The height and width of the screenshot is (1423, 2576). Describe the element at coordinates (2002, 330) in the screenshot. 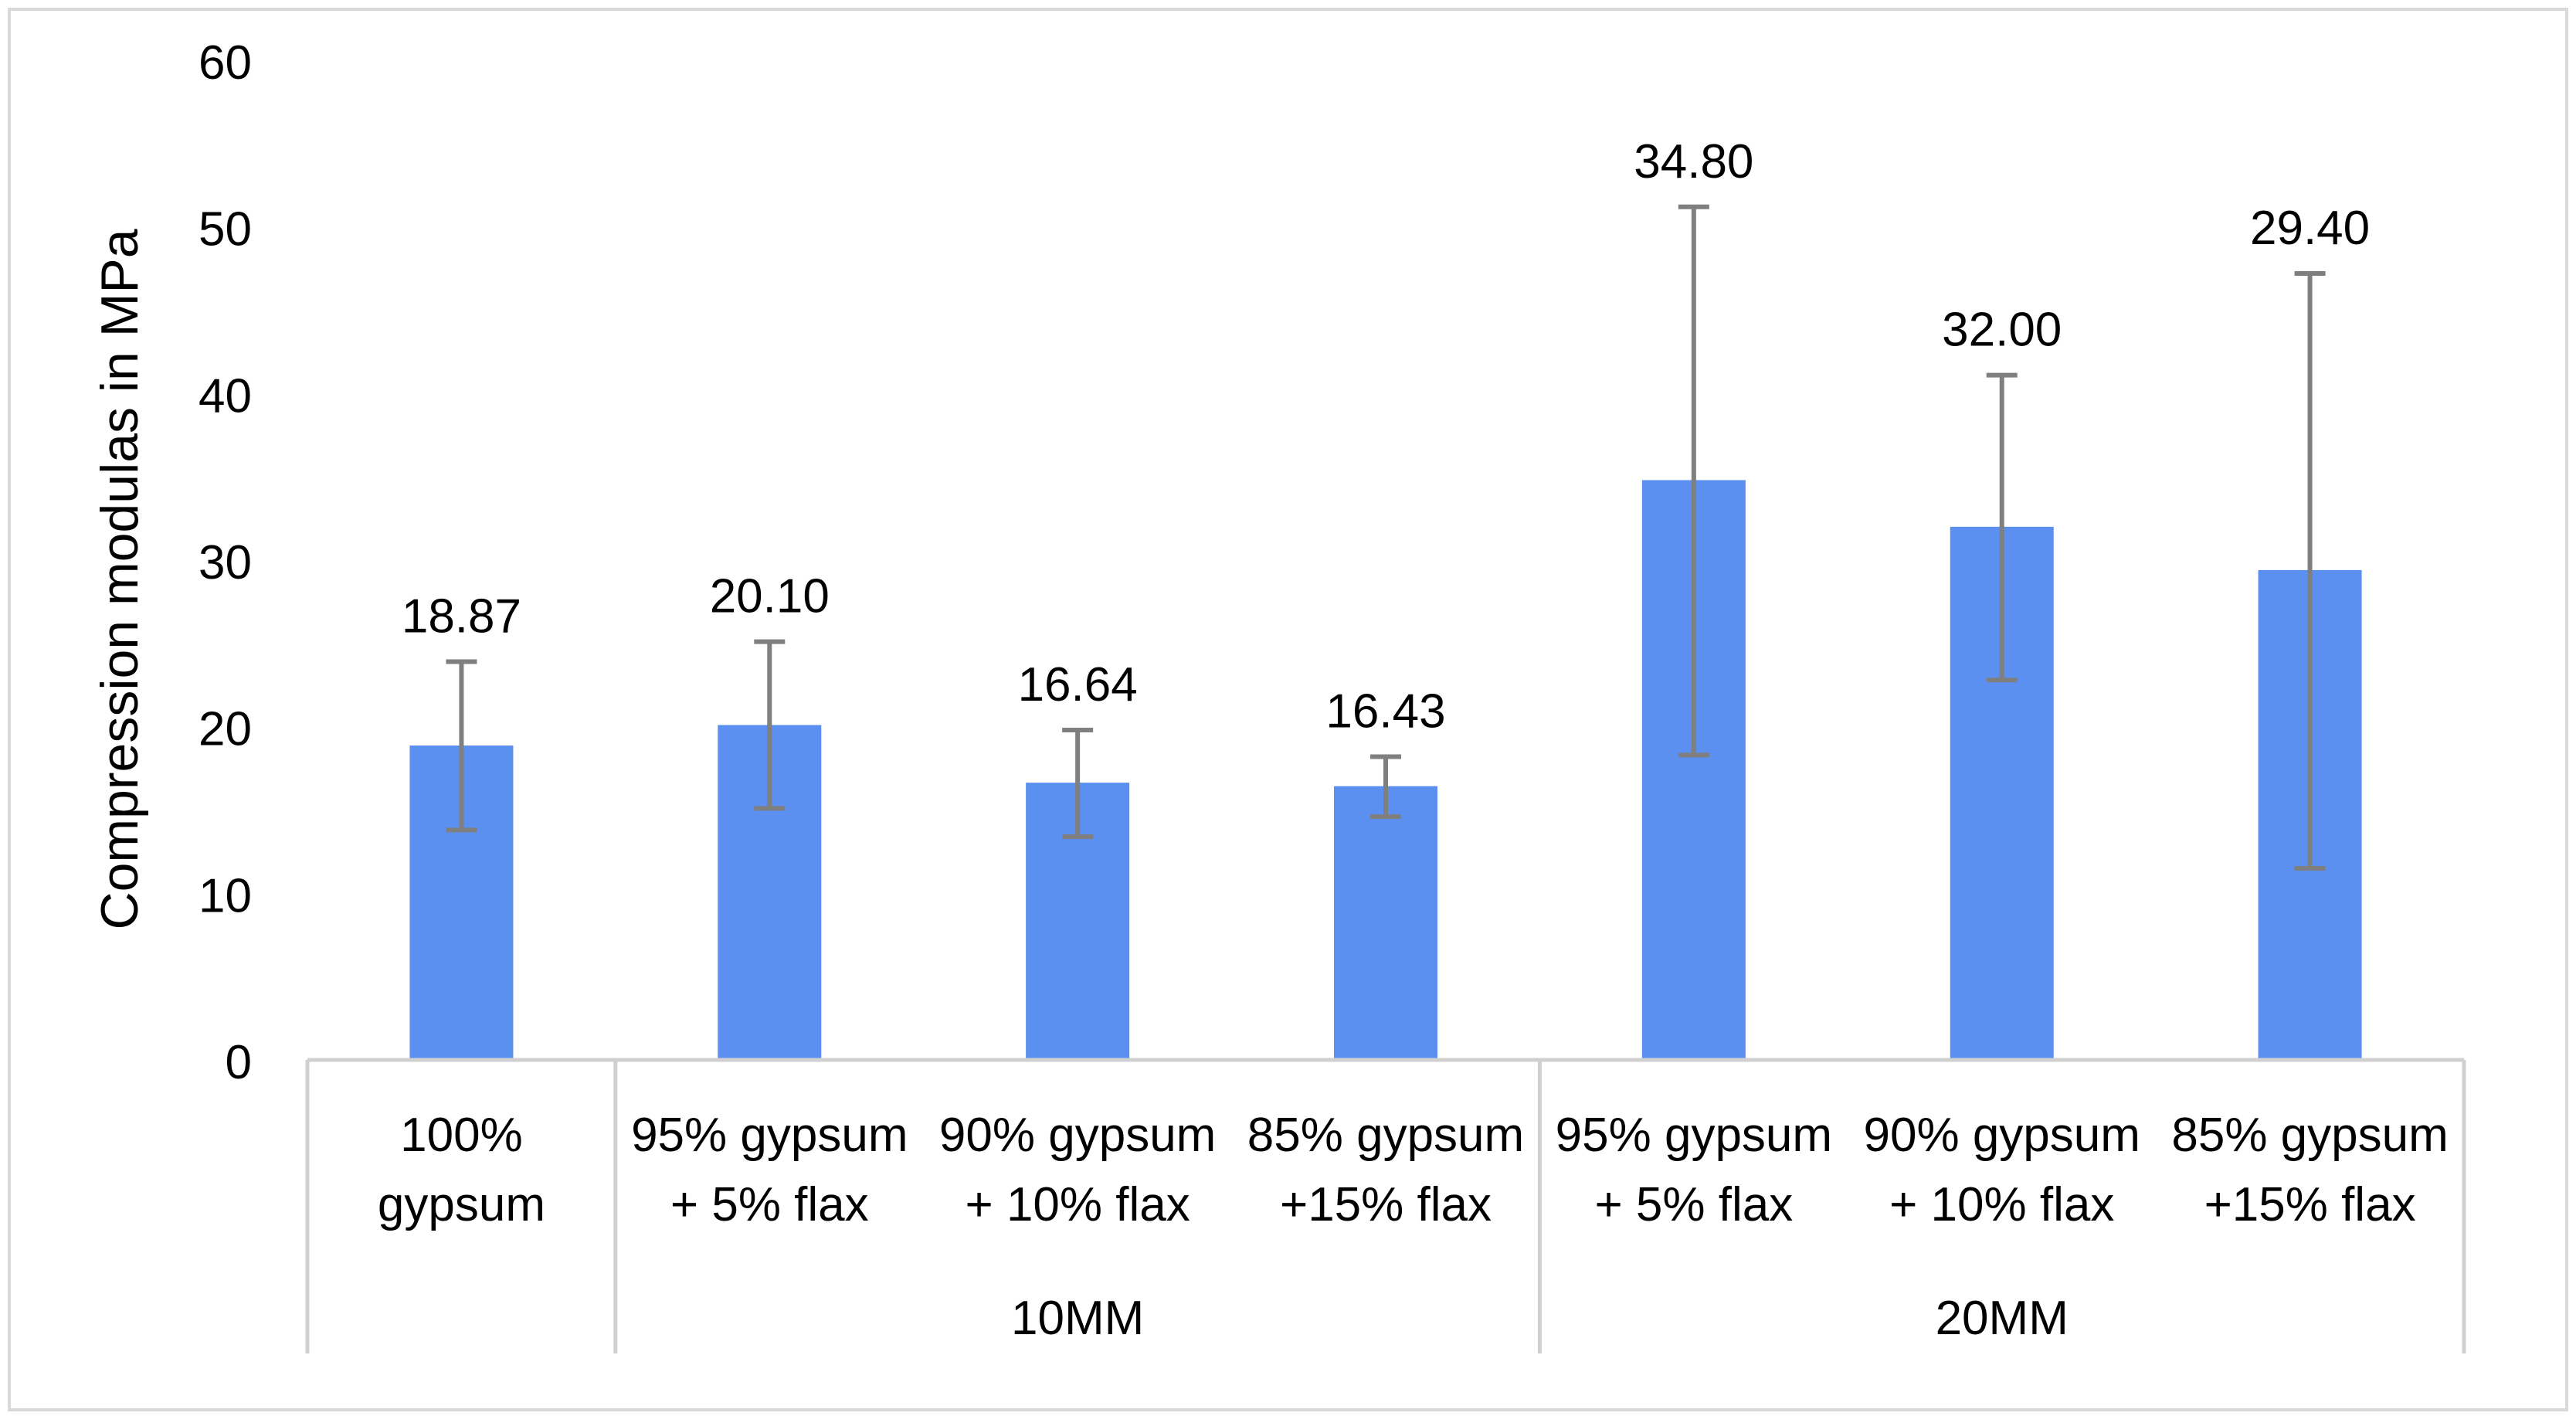

I see `data-label: 32.00` at that location.